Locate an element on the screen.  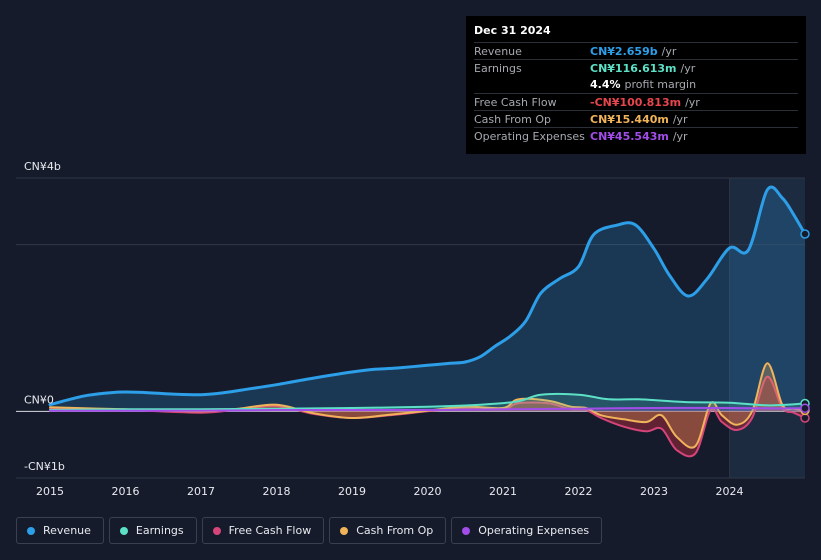
legend-label: Cash From Op is located at coordinates (395, 530).